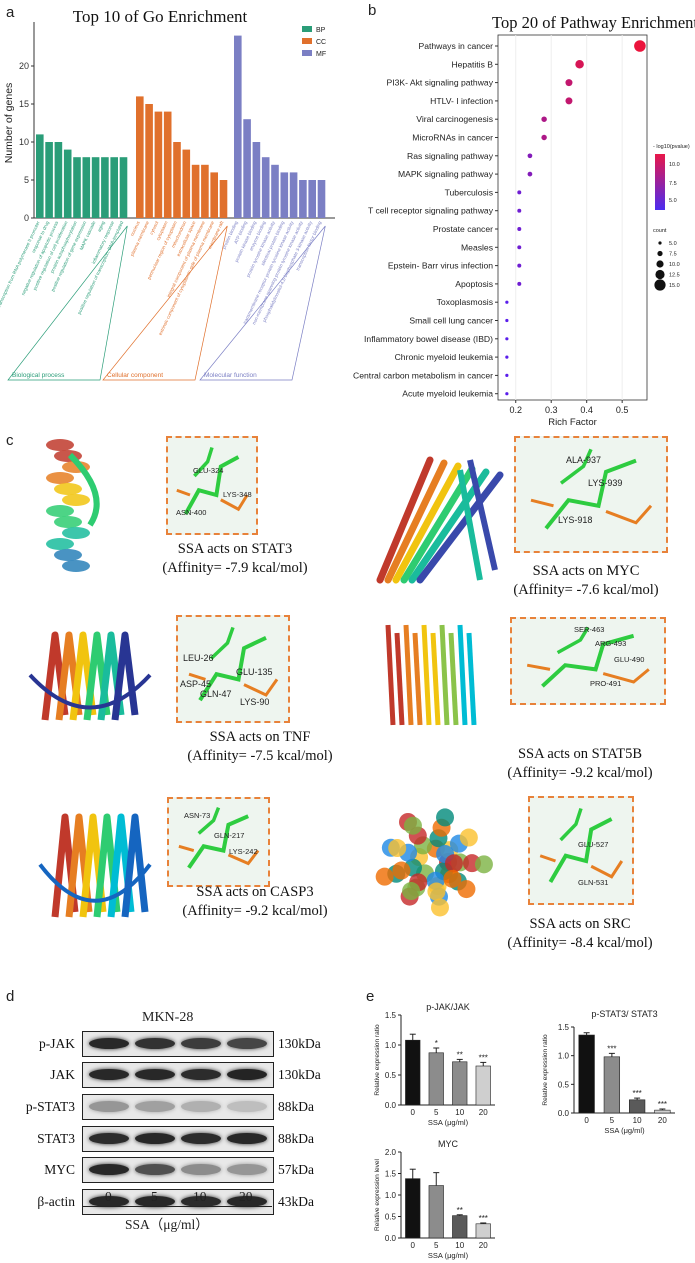  What do you see at coordinates (593, 882) in the screenshot?
I see `residue-label: GLN-531` at bounding box center [593, 882].